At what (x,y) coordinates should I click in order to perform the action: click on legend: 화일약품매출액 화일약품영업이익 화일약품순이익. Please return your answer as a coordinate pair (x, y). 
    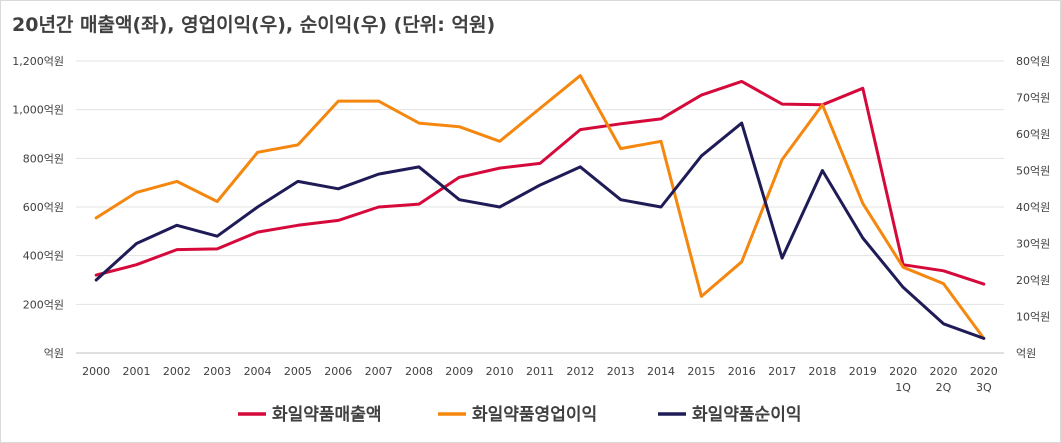
    Looking at the image, I should click on (519, 414).